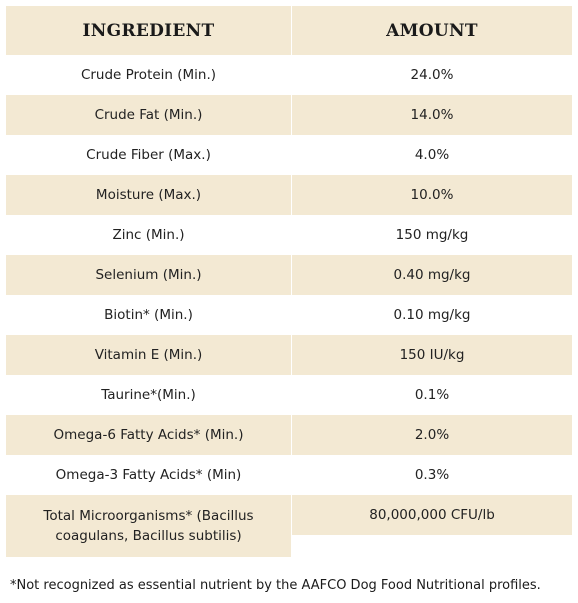 The image size is (578, 603). What do you see at coordinates (432, 395) in the screenshot?
I see `amount-cell: 0.1%` at bounding box center [432, 395].